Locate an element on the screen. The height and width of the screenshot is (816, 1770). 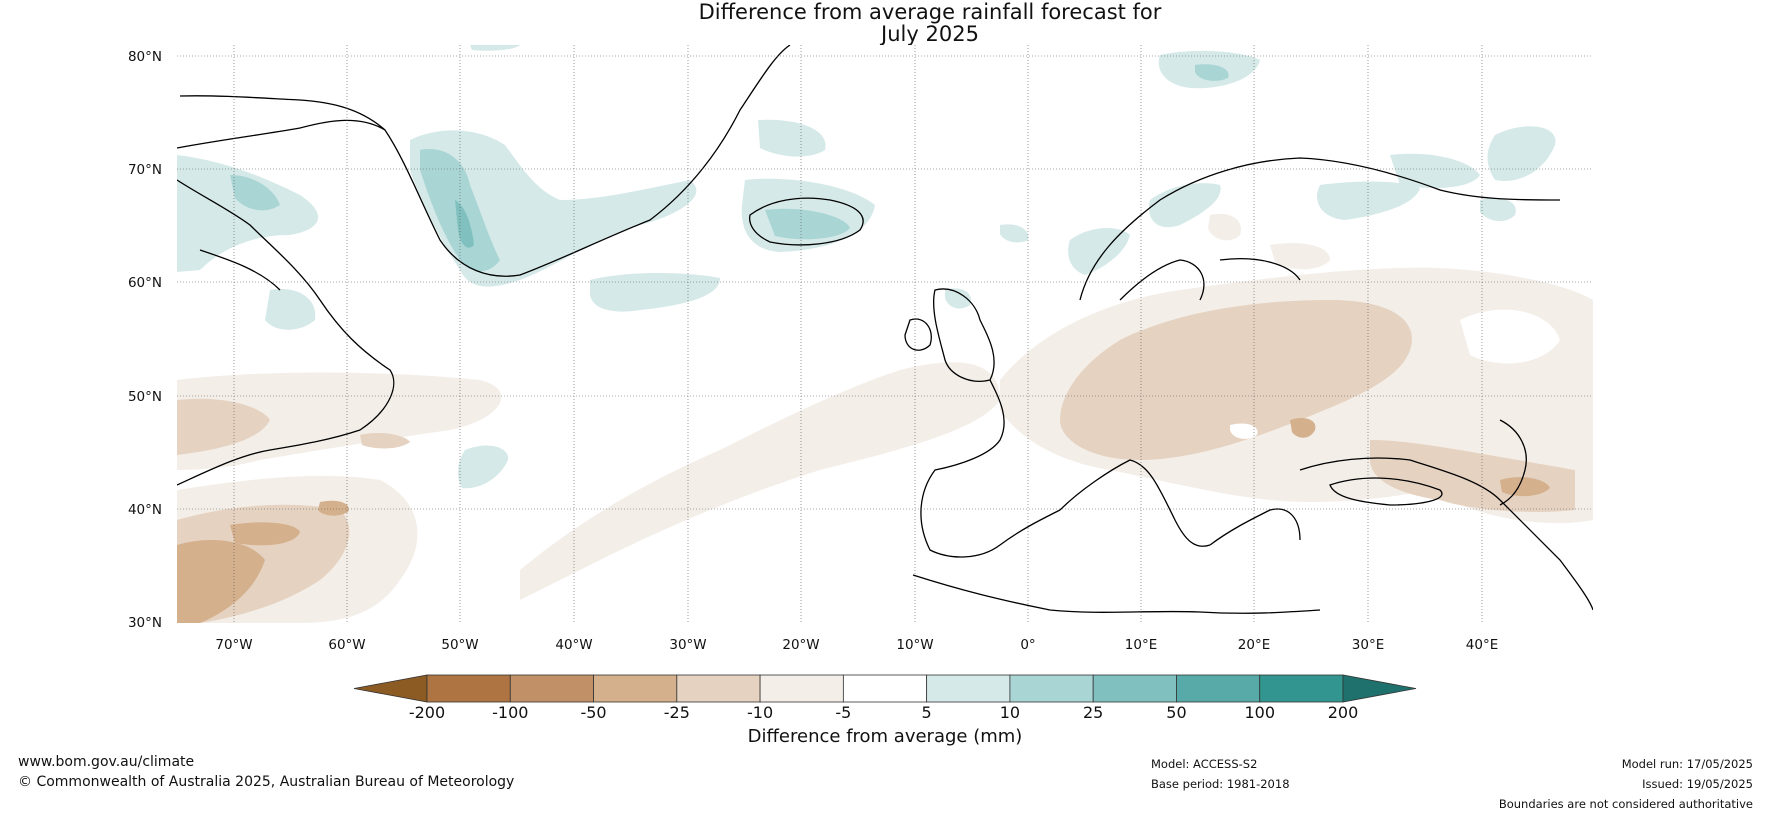
footer-model-run: Model run: 17/05/2025 is located at coordinates (1687, 764).